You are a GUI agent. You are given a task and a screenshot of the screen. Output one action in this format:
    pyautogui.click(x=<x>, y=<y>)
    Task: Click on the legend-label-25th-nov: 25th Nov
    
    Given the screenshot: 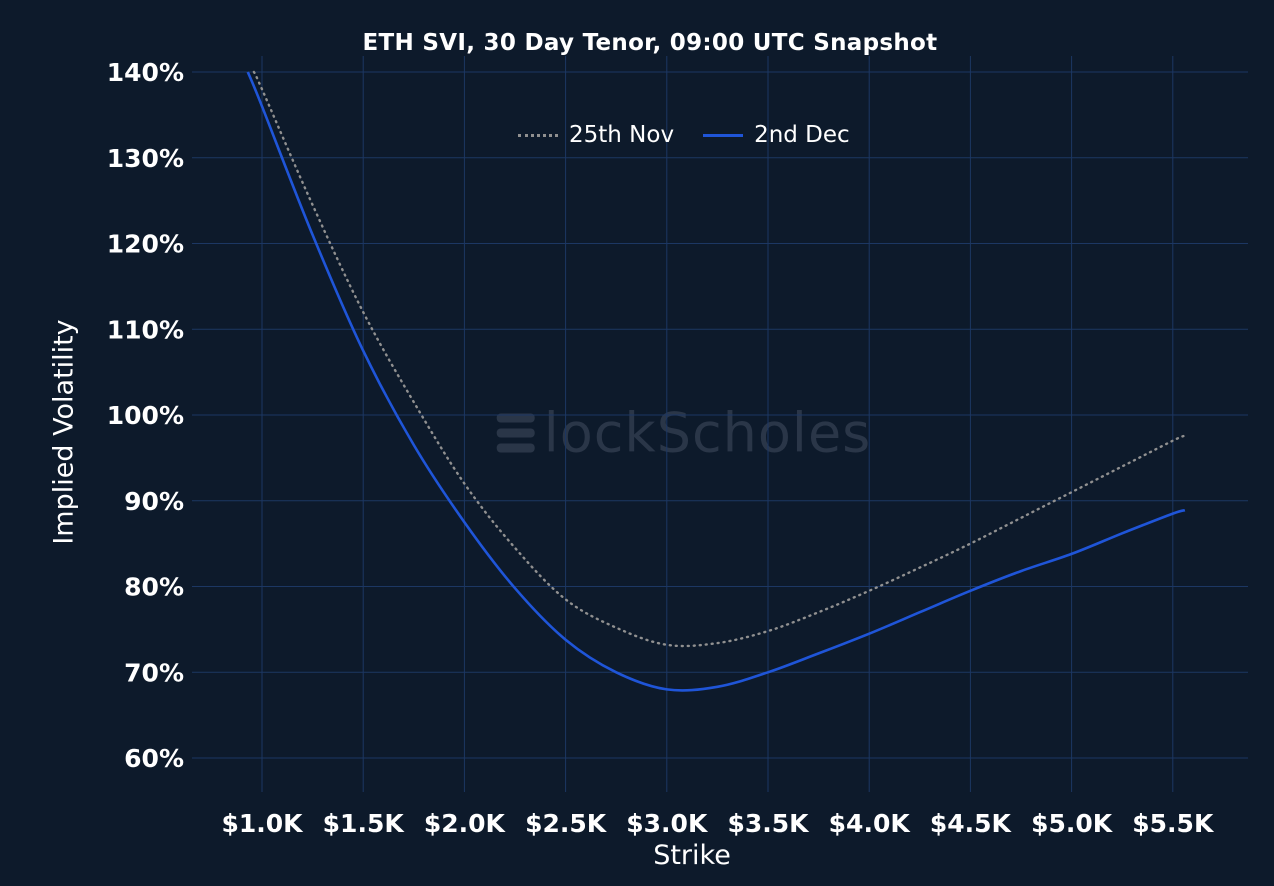 What is the action you would take?
    pyautogui.click(x=622, y=135)
    